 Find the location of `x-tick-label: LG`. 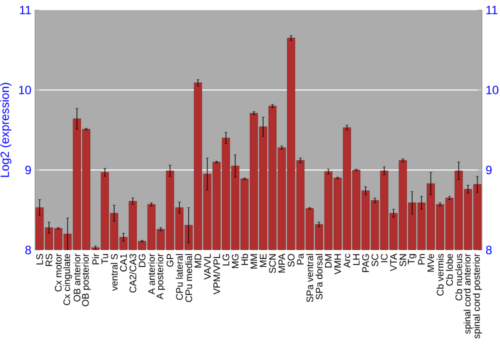

x-tick-label: LG is located at coordinates (226, 260).